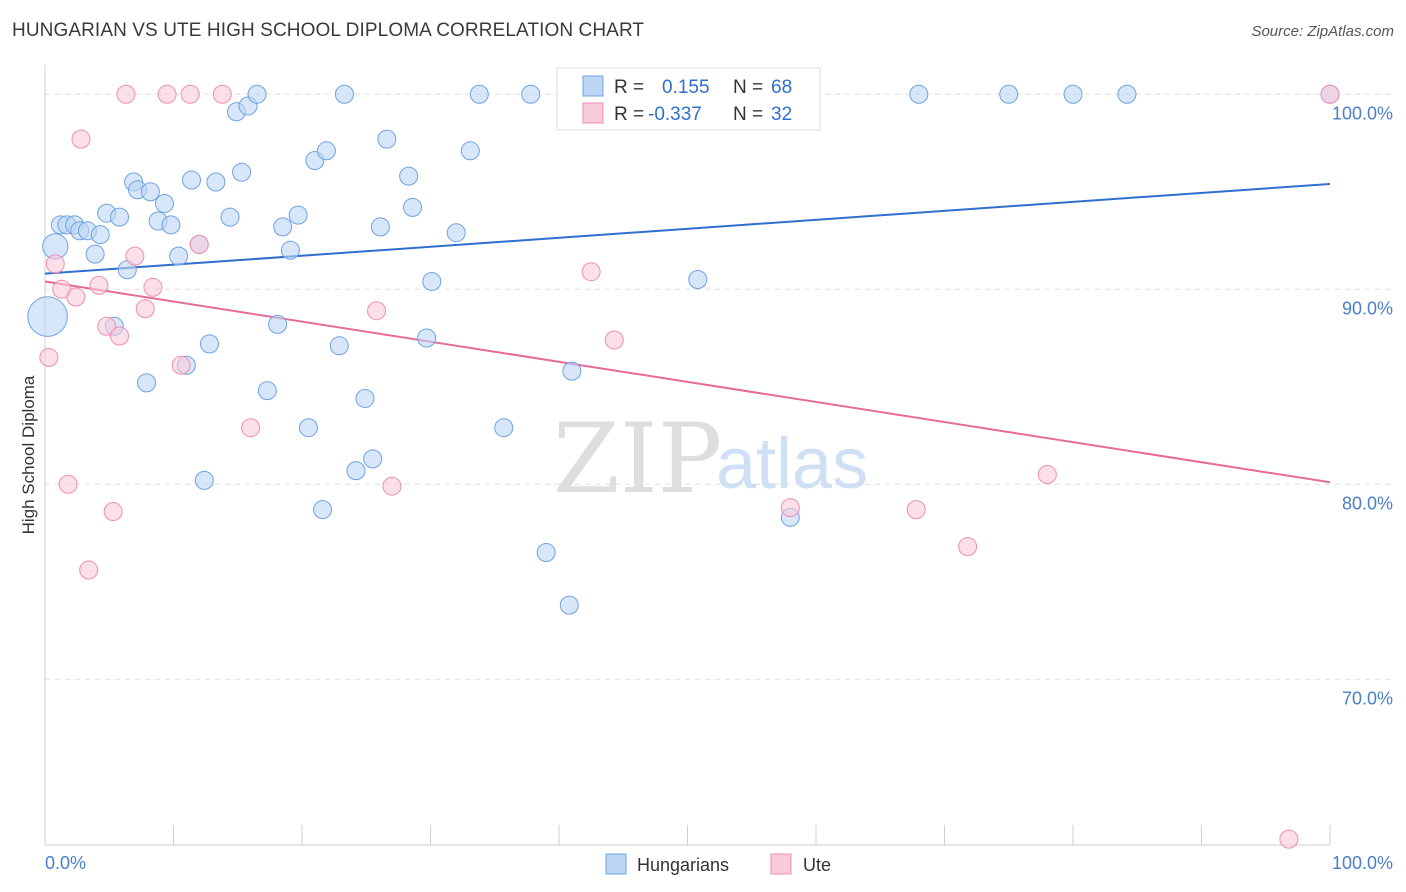  I want to click on legend-swatch-hungarians, so click(616, 864).